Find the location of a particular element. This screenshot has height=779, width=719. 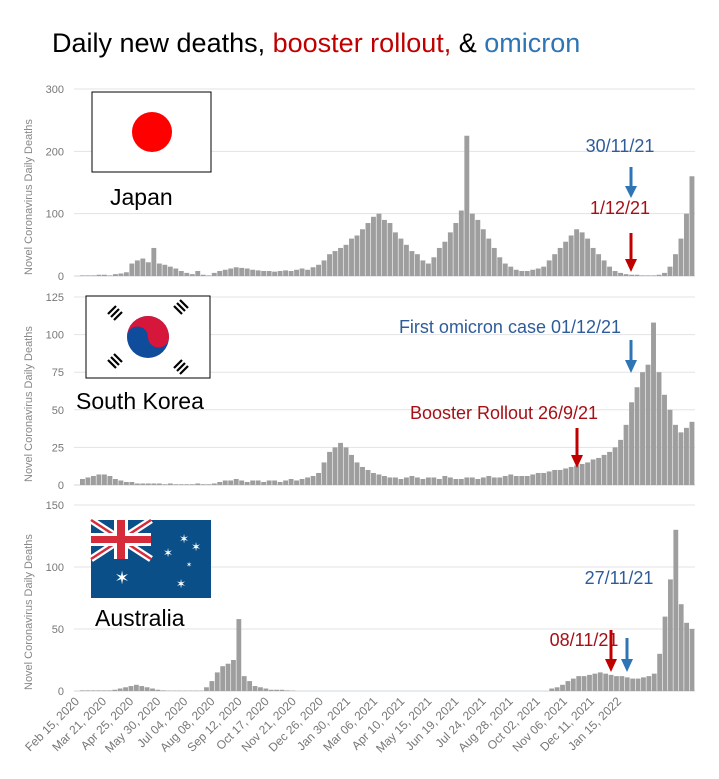

y-tick-label: 150 is located at coordinates (55, 506).